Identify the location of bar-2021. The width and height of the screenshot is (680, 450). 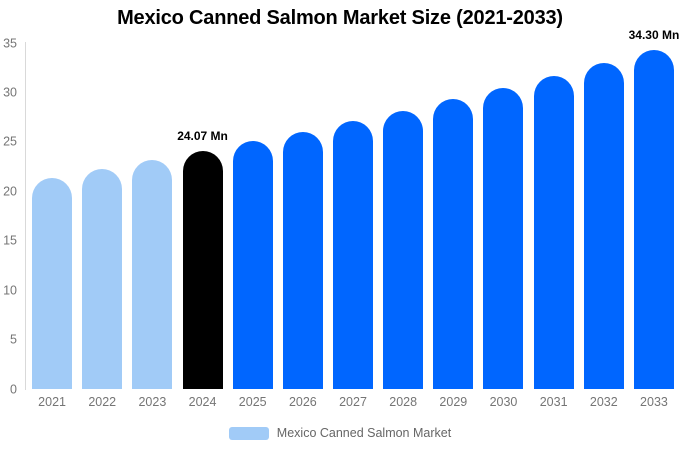
(52, 283).